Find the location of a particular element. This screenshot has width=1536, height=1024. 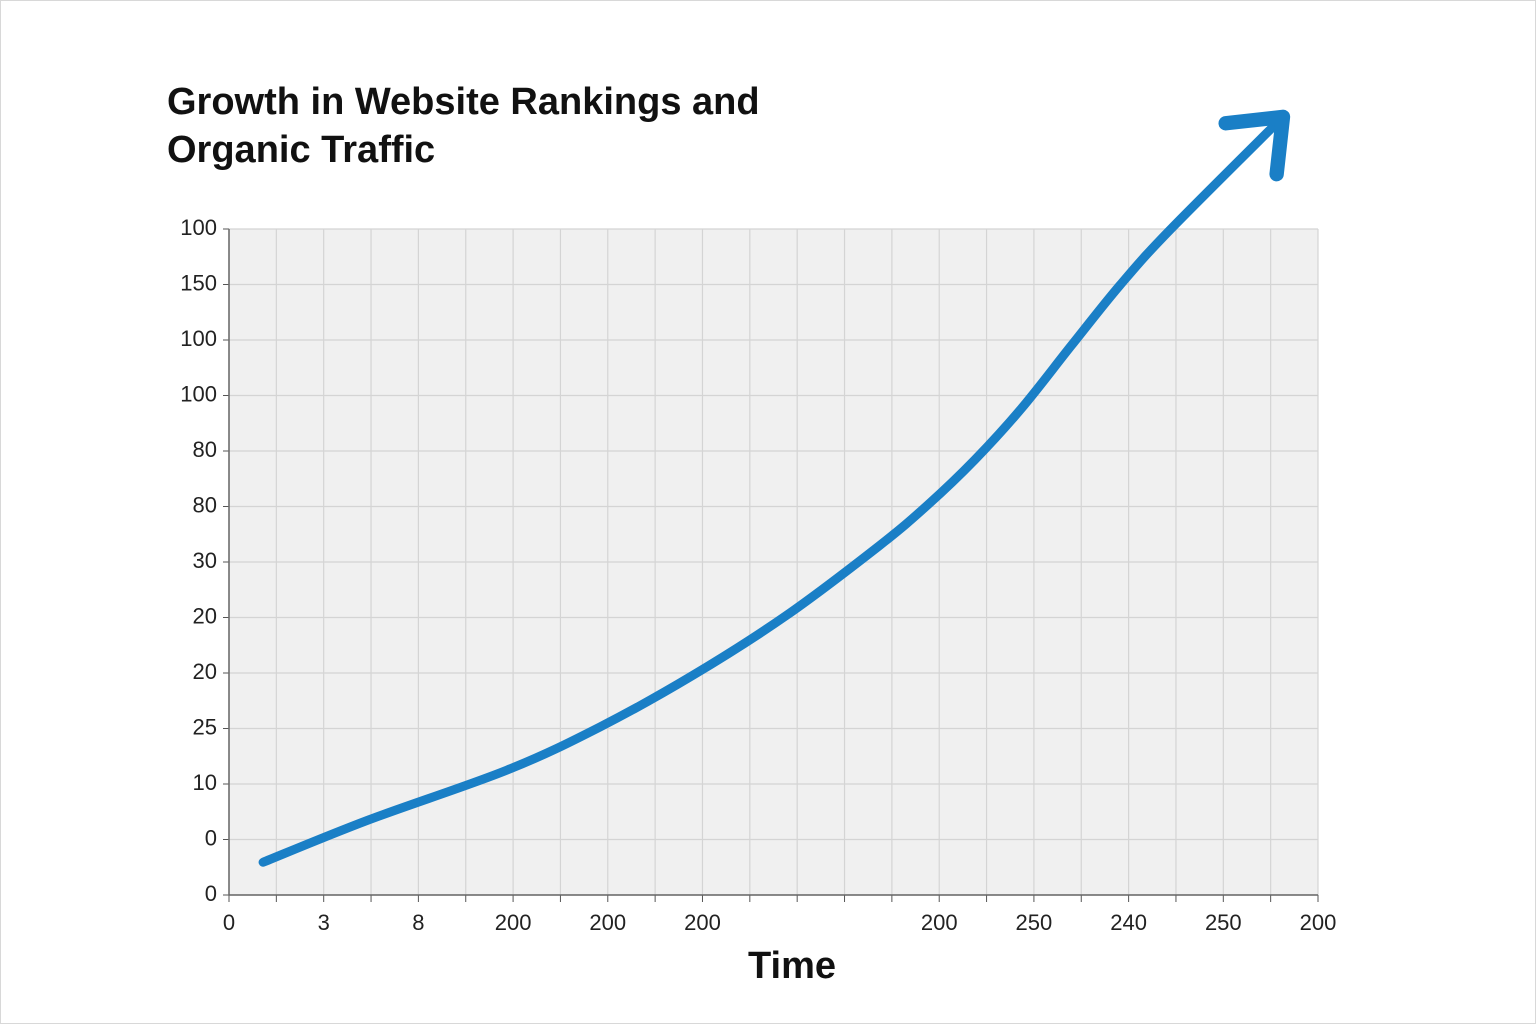

x-tick-label: 0 is located at coordinates (229, 922).